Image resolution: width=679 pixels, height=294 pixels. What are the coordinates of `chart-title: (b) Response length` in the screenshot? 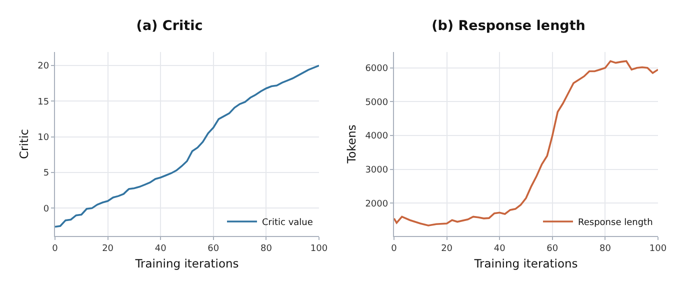 It's located at (509, 26).